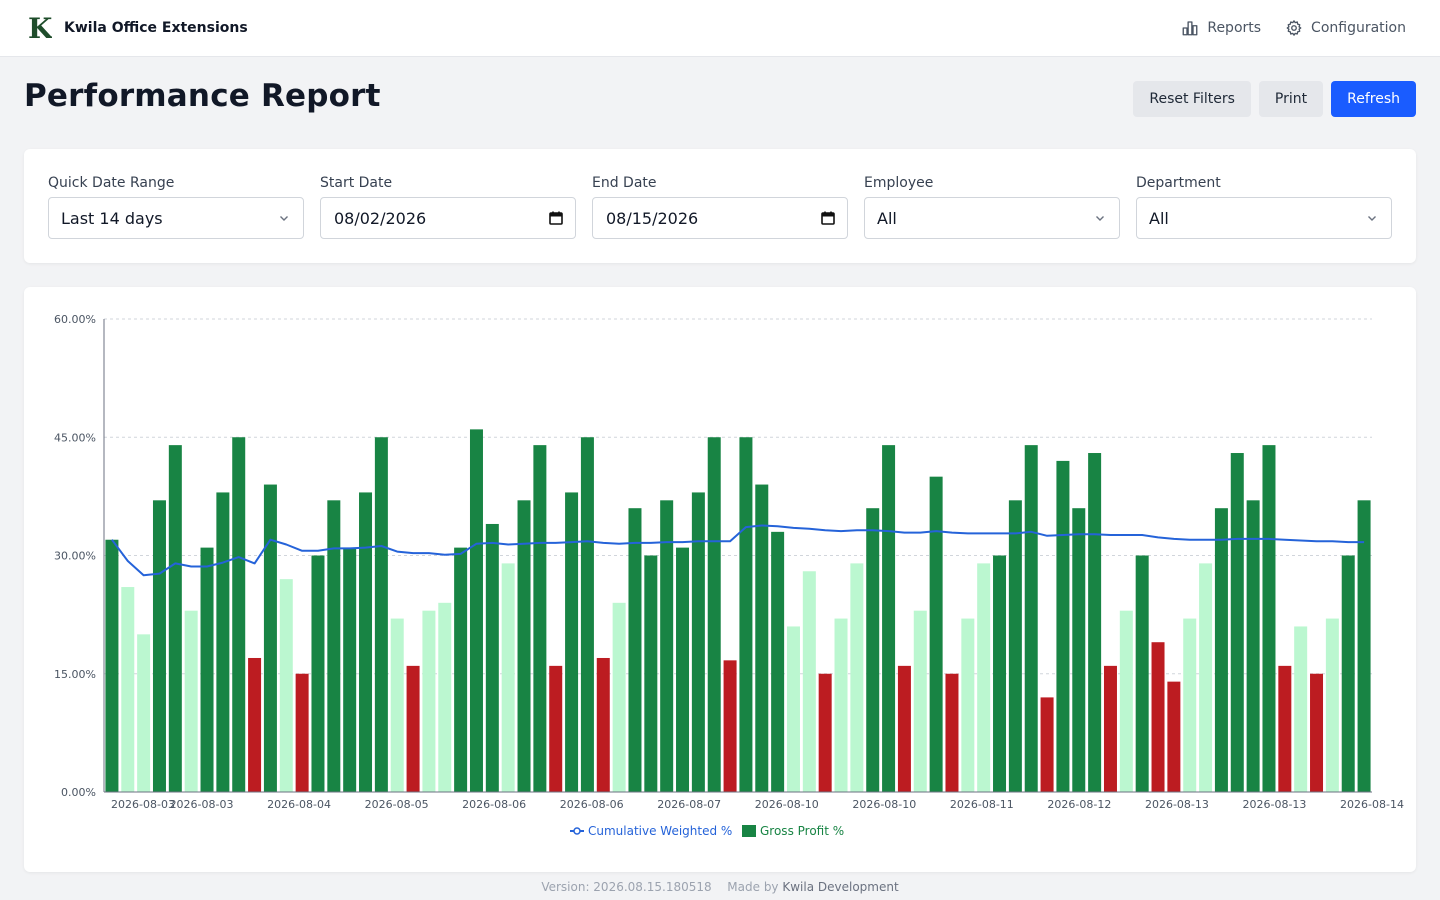 The image size is (1440, 900). What do you see at coordinates (1291, 99) in the screenshot?
I see `print-button: Print` at bounding box center [1291, 99].